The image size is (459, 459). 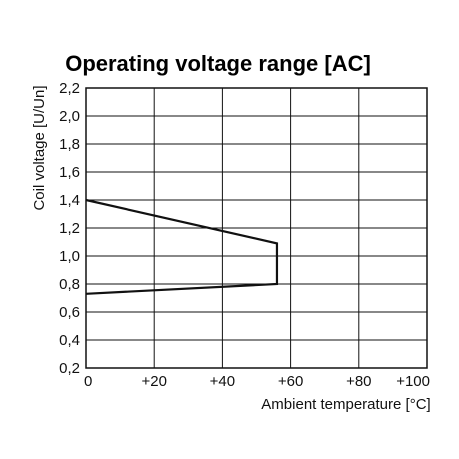 I want to click on y-tick-label: 1,6, so click(x=69, y=172).